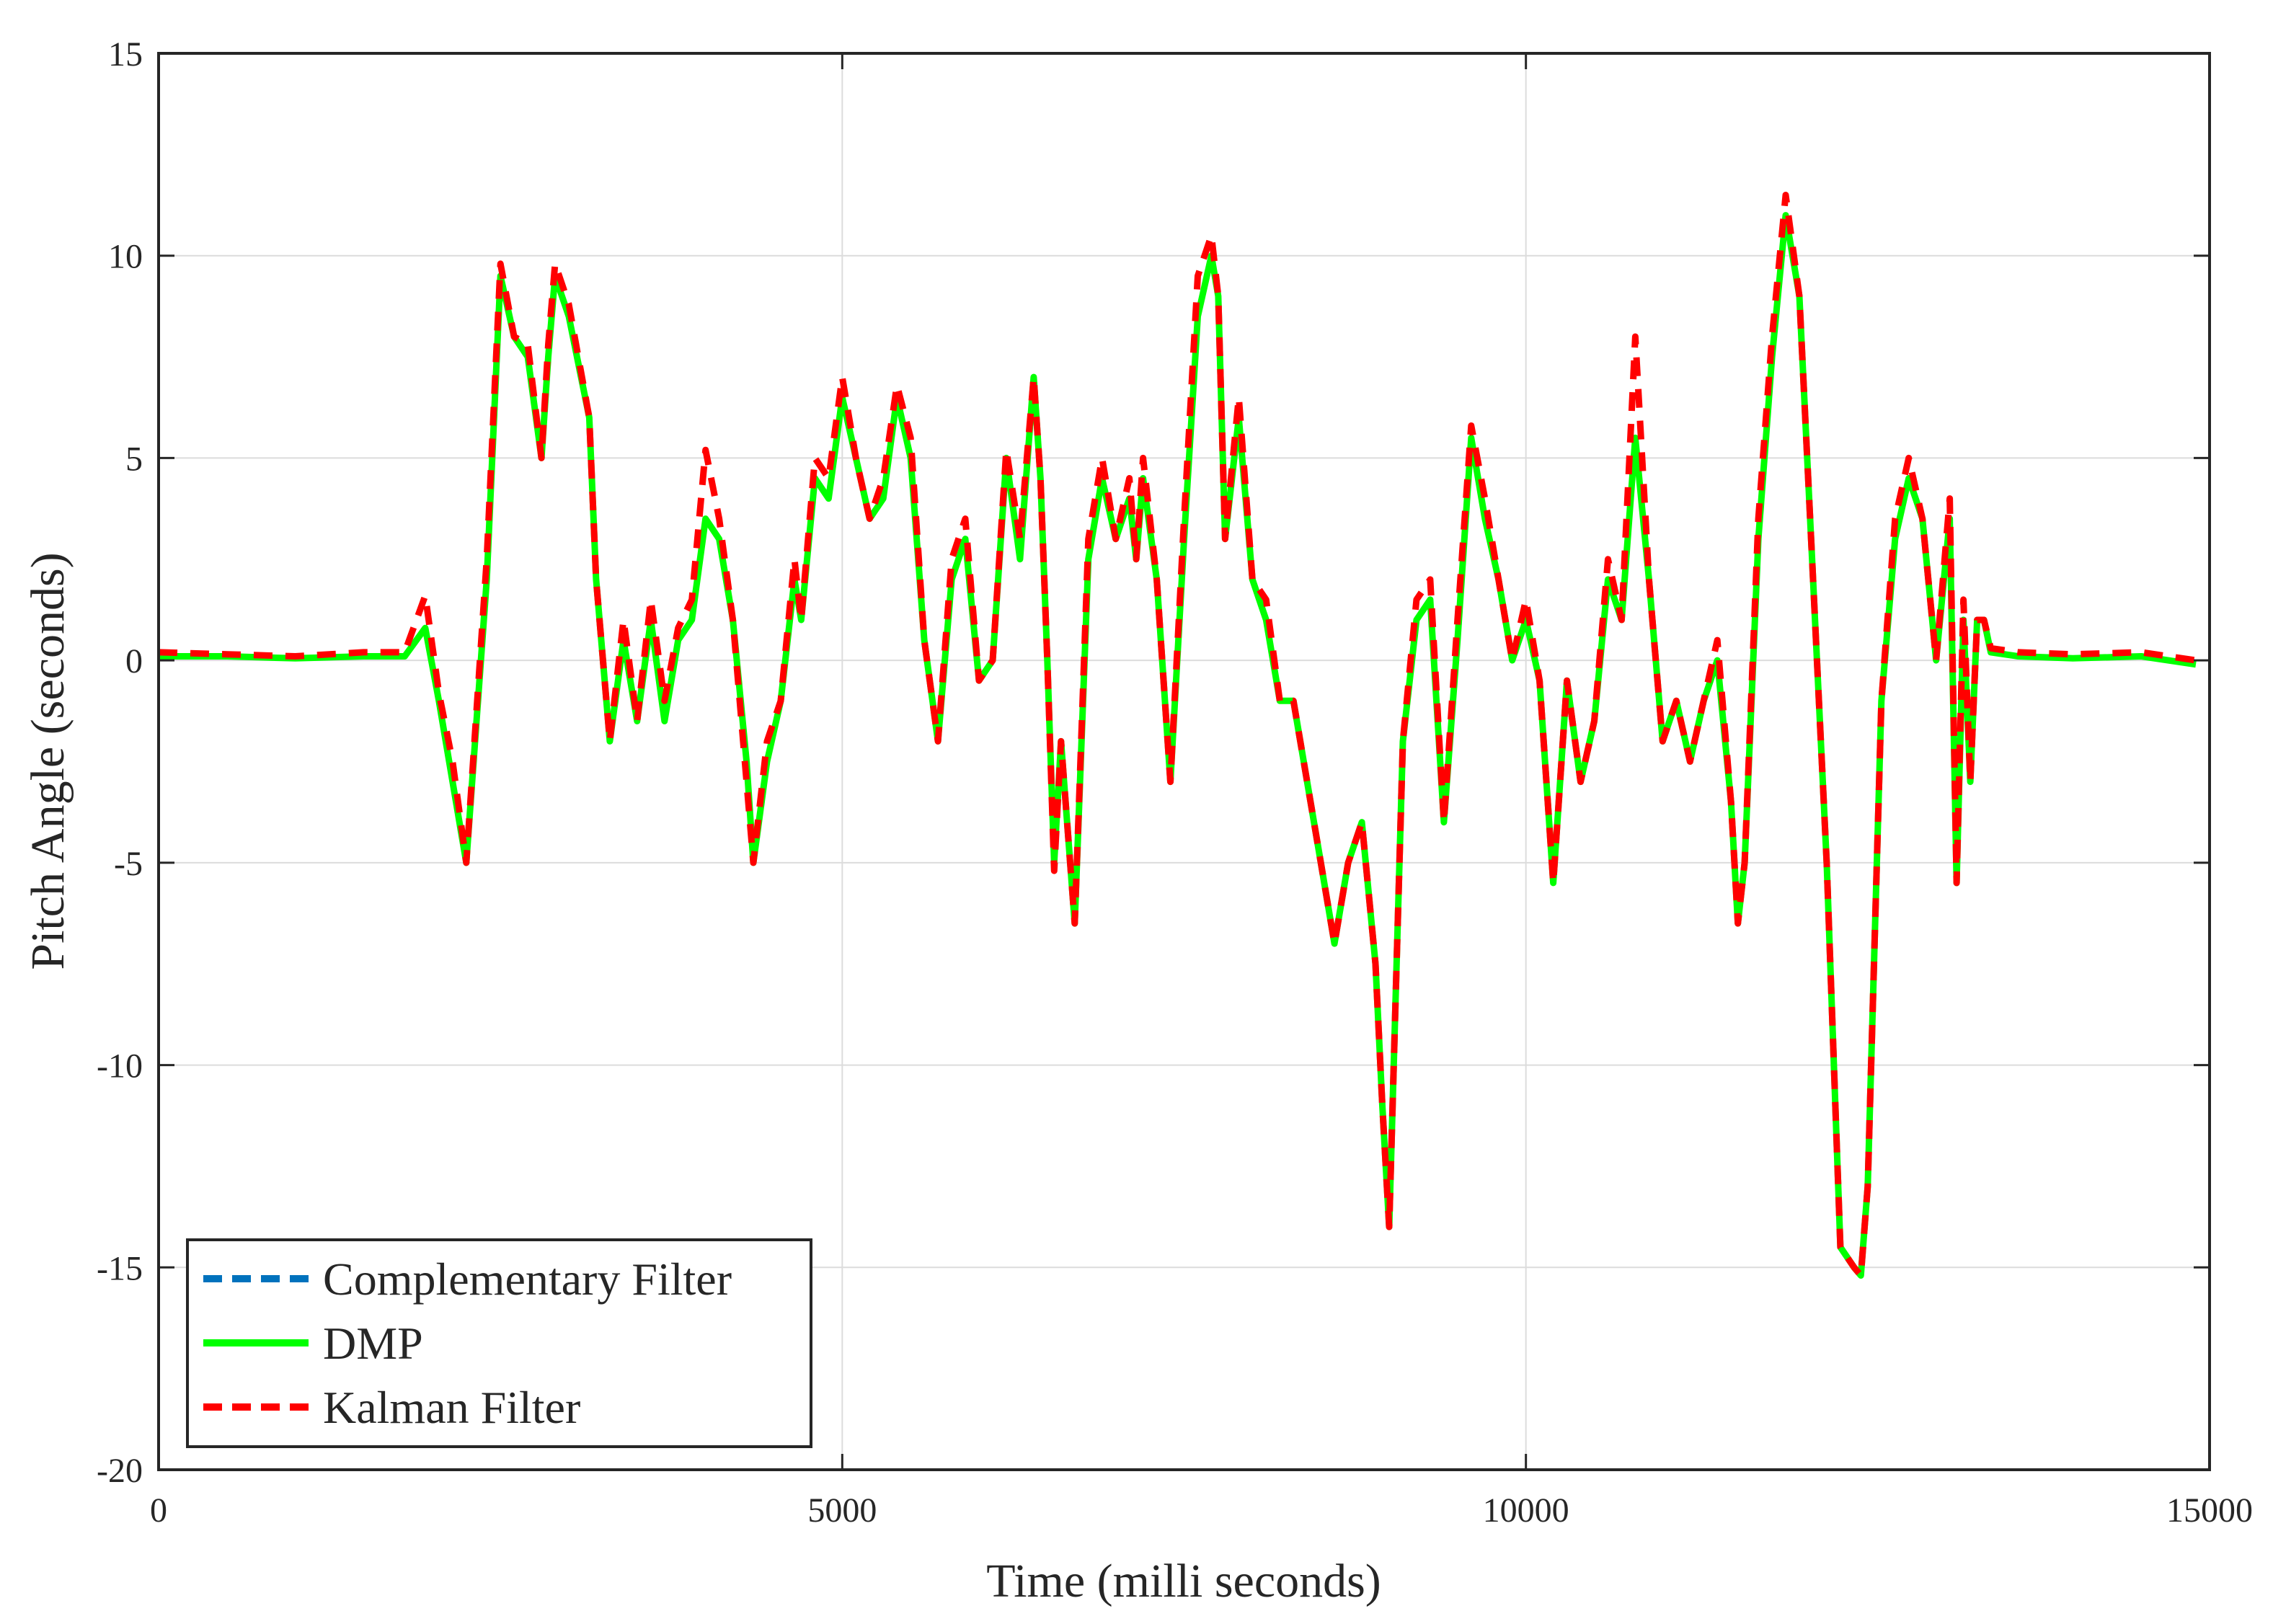 This screenshot has width=2273, height=1624. Describe the element at coordinates (125, 257) in the screenshot. I see `y-tick-label: 10` at that location.